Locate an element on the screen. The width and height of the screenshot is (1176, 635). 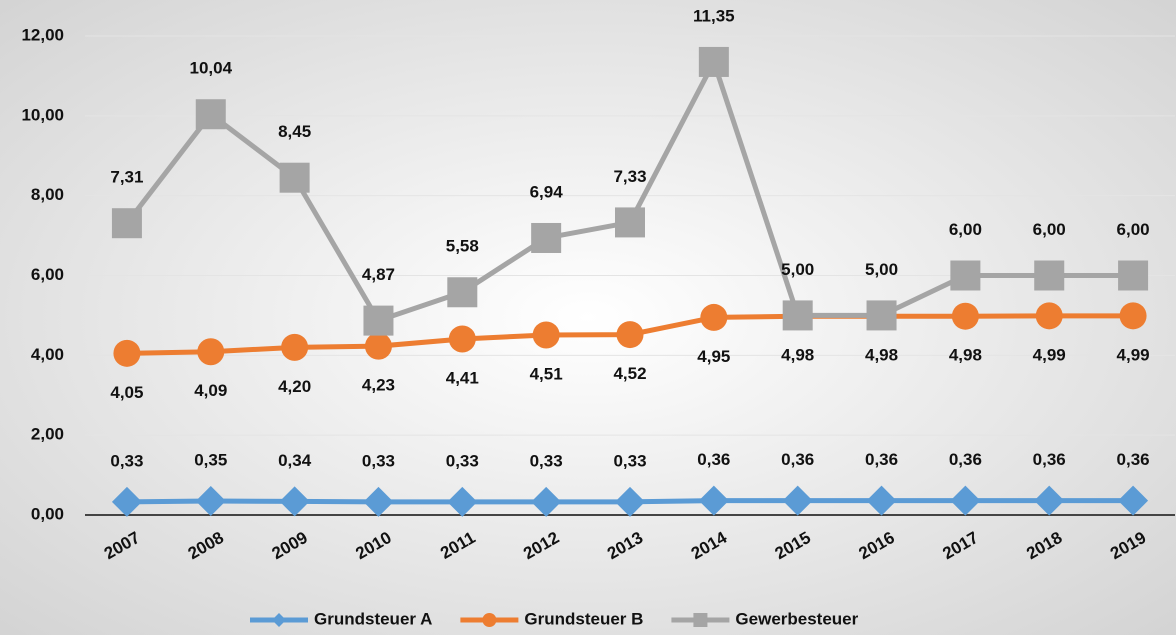
y-tick-label: 2,00 is located at coordinates (47, 434).